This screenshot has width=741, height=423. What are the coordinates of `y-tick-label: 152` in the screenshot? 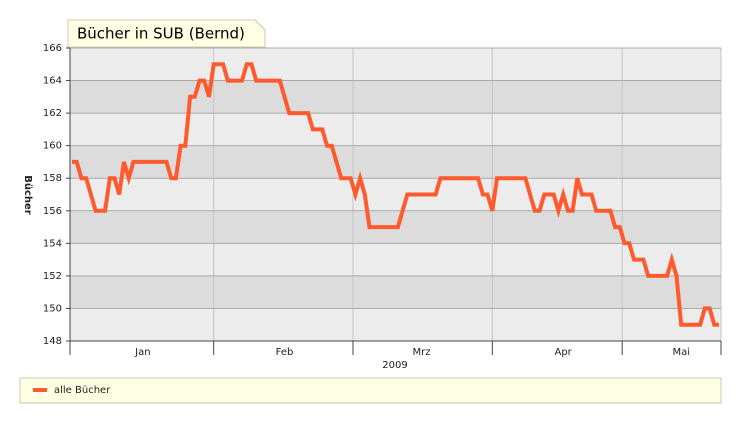 It's located at (52, 276).